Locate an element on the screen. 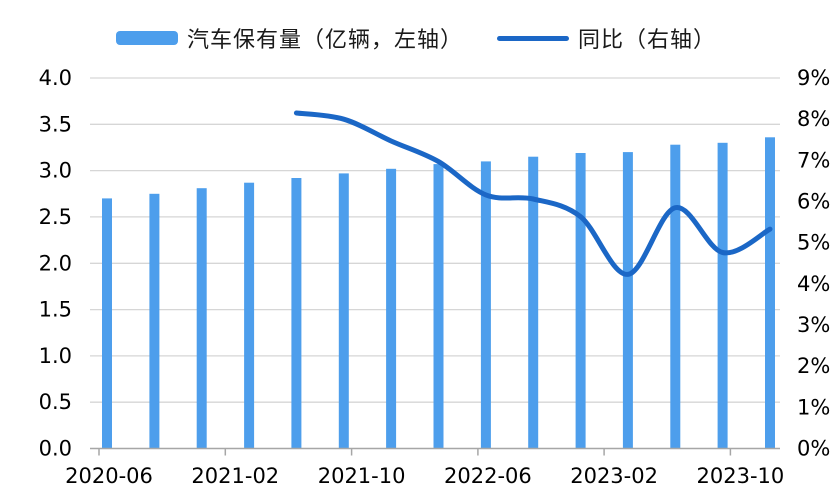  x-axis-label: 2023-02 is located at coordinates (614, 476).